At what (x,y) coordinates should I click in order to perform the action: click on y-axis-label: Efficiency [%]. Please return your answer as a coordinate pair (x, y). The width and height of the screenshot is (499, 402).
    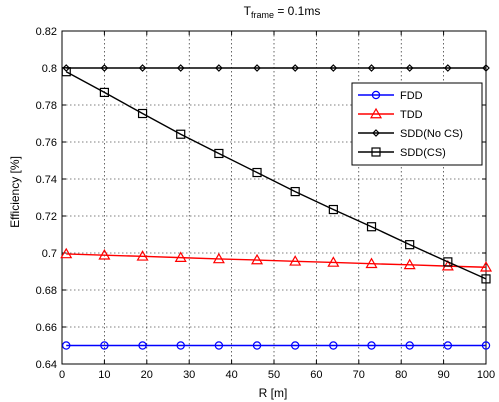
    Looking at the image, I should click on (15, 192).